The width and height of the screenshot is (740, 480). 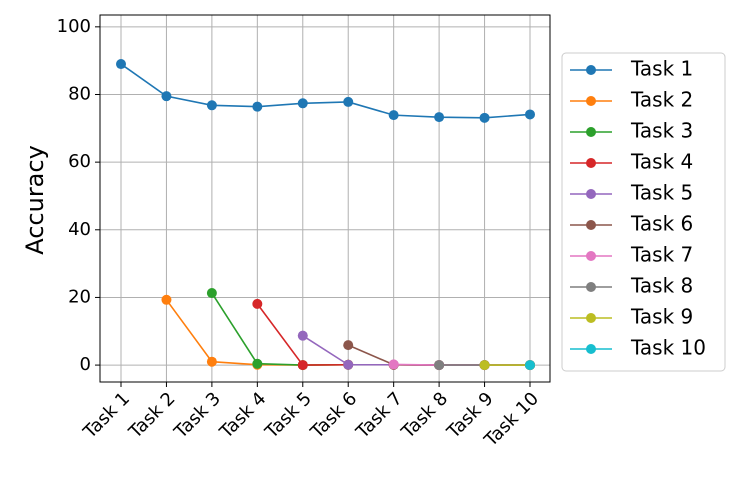 I want to click on legend-label: Task 10, so click(x=668, y=348).